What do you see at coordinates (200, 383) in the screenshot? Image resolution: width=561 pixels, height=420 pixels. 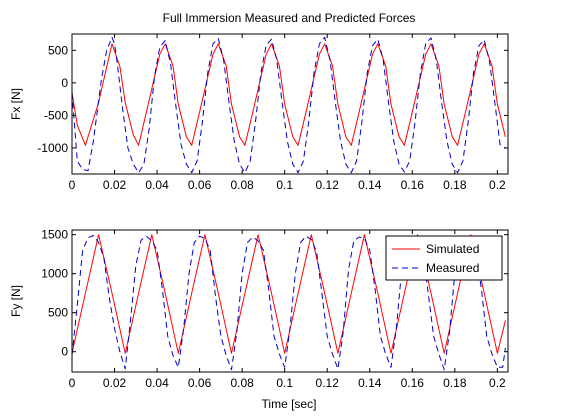 I see `bottom-x-tick-label: 0.06` at bounding box center [200, 383].